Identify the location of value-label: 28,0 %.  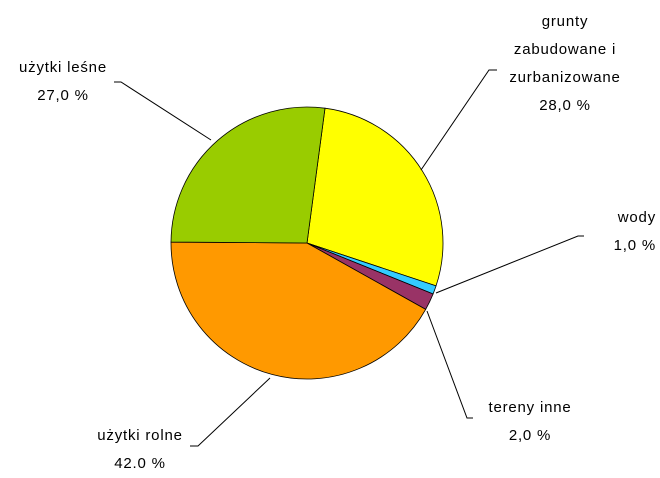
(565, 105).